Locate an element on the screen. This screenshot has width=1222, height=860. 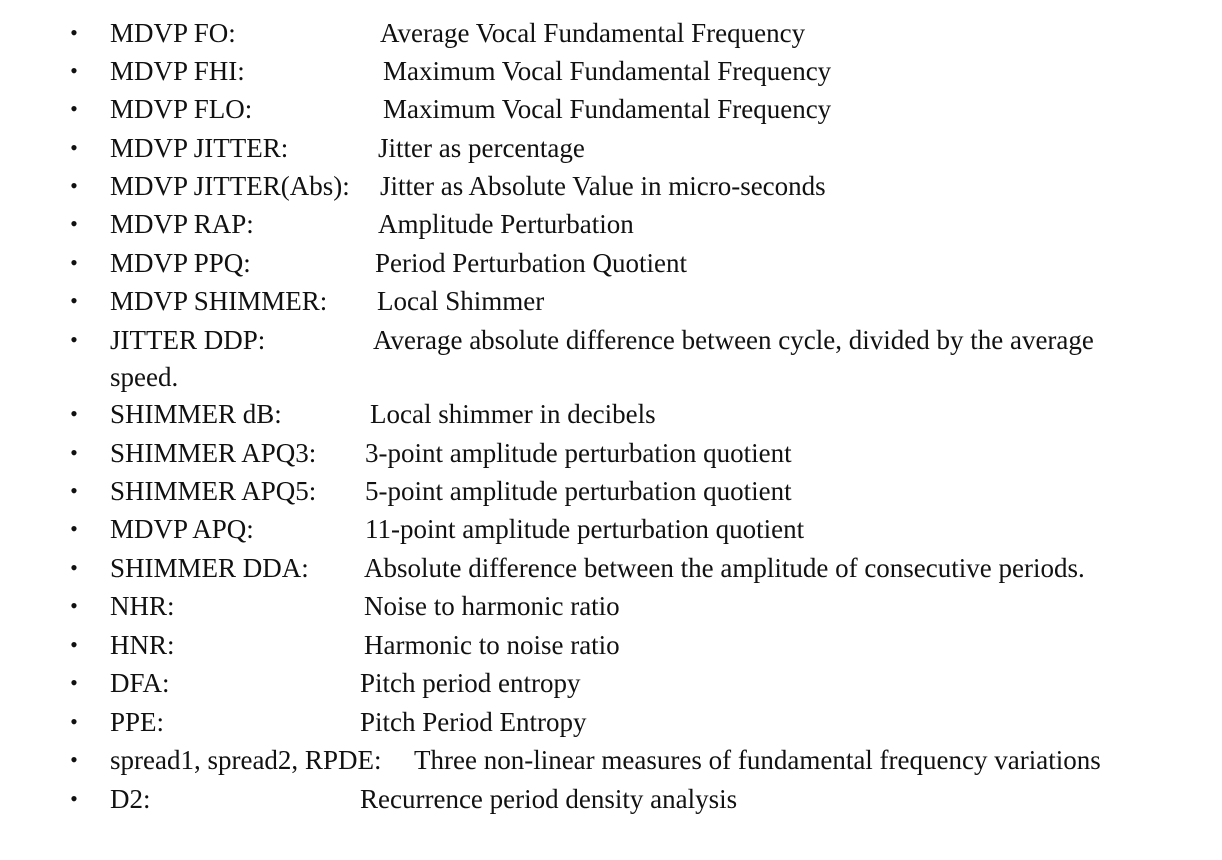
item-definition: Jitter as percentage is located at coordinates (481, 148).